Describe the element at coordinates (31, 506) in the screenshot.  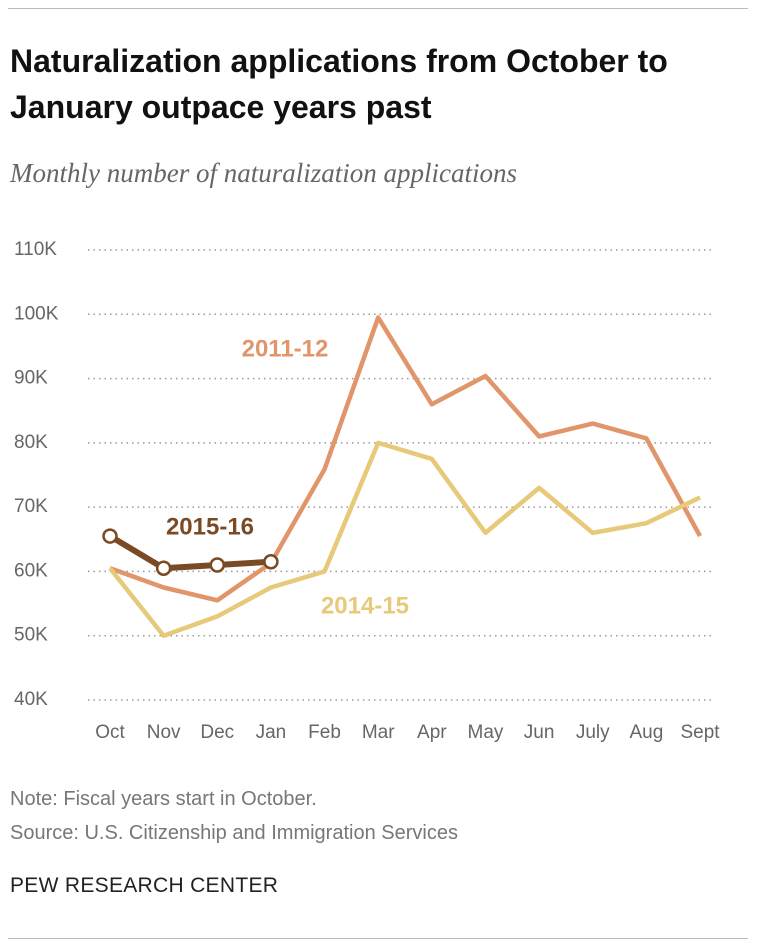
I see `y-tick-label: 70K` at that location.